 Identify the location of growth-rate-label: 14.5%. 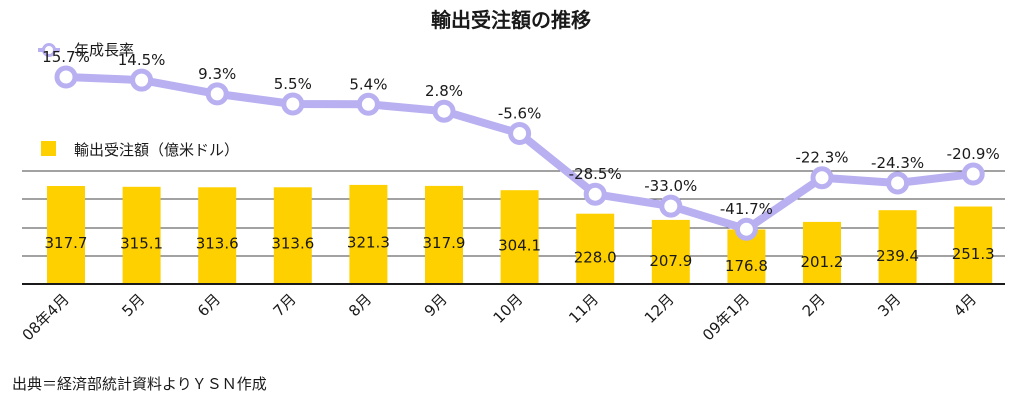
(142, 60).